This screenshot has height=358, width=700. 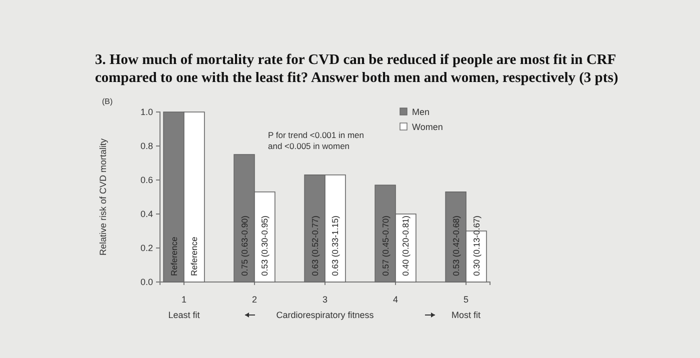 I want to click on y-tick-label: 0.6, so click(x=146, y=179).